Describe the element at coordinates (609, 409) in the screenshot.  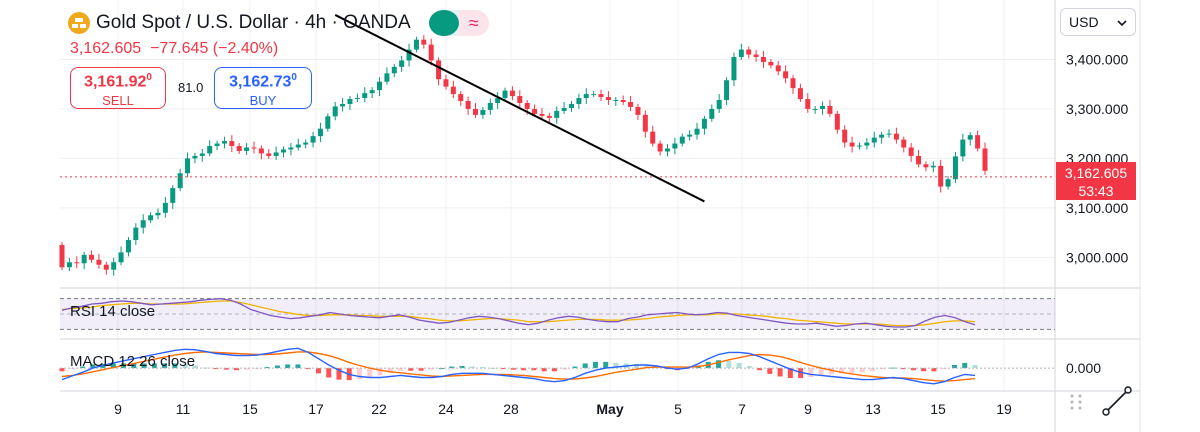
I see `x-tick-label: May` at that location.